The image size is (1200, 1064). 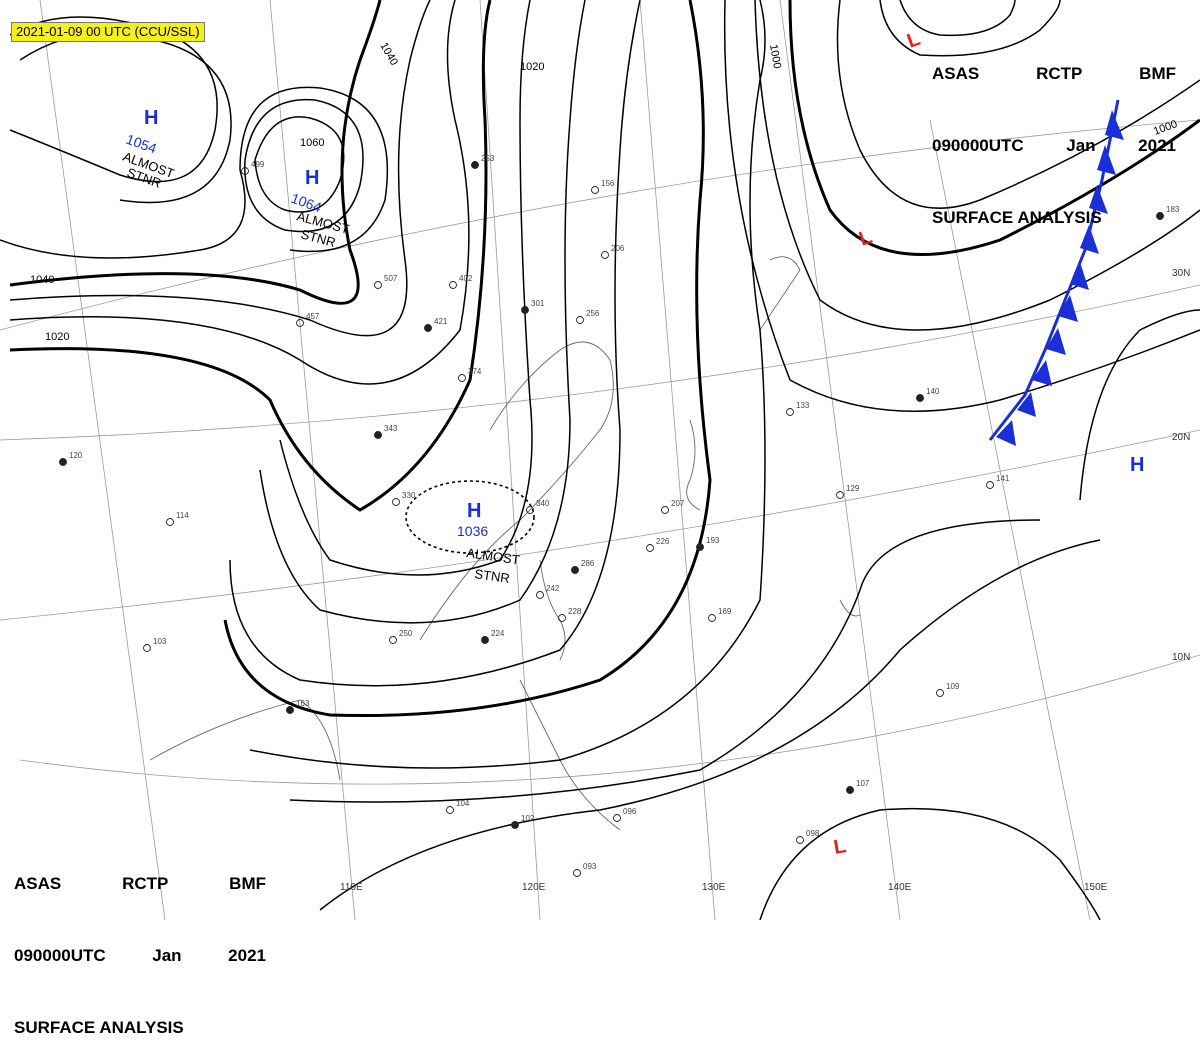 What do you see at coordinates (533, 887) in the screenshot?
I see `longitude-label: 120E` at bounding box center [533, 887].